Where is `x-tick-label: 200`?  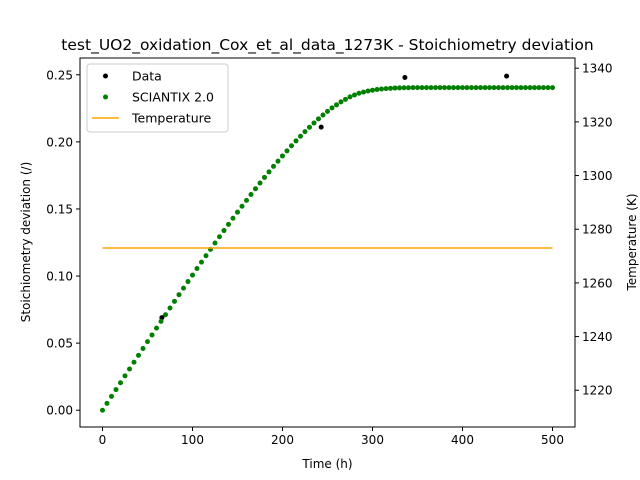 x-tick-label: 200 is located at coordinates (282, 440).